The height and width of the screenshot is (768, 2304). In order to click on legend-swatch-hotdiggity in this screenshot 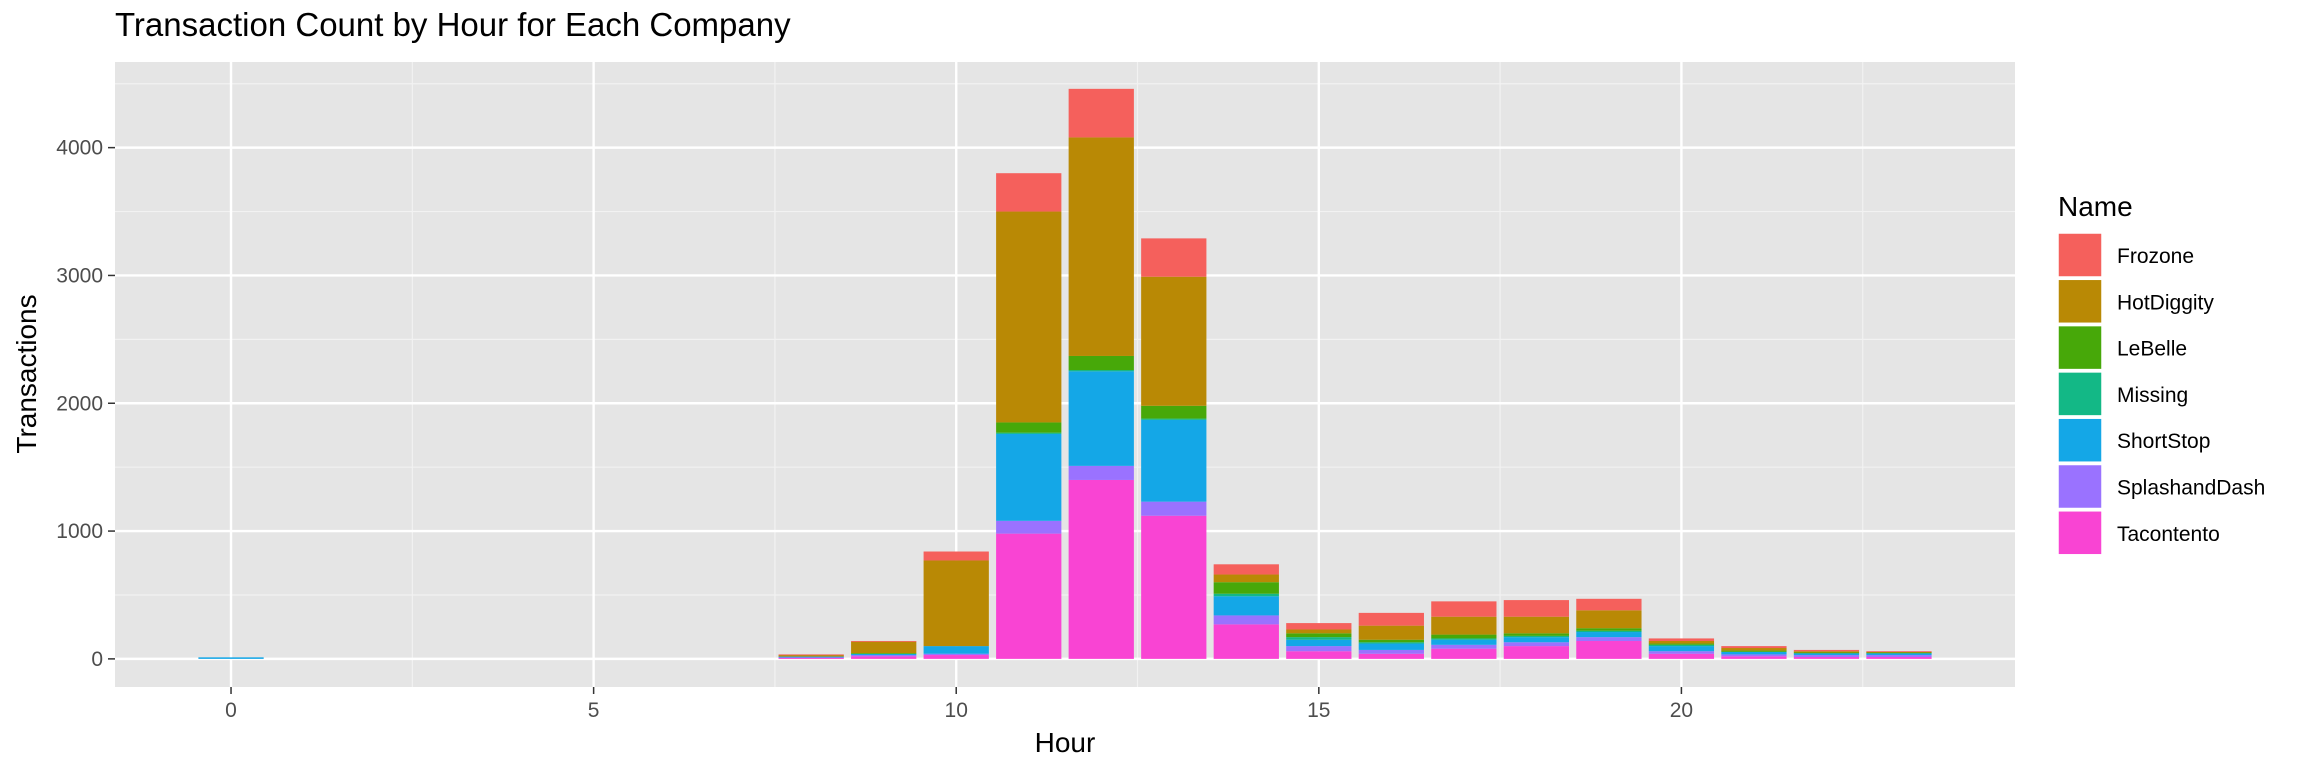, I will do `click(2080, 301)`.